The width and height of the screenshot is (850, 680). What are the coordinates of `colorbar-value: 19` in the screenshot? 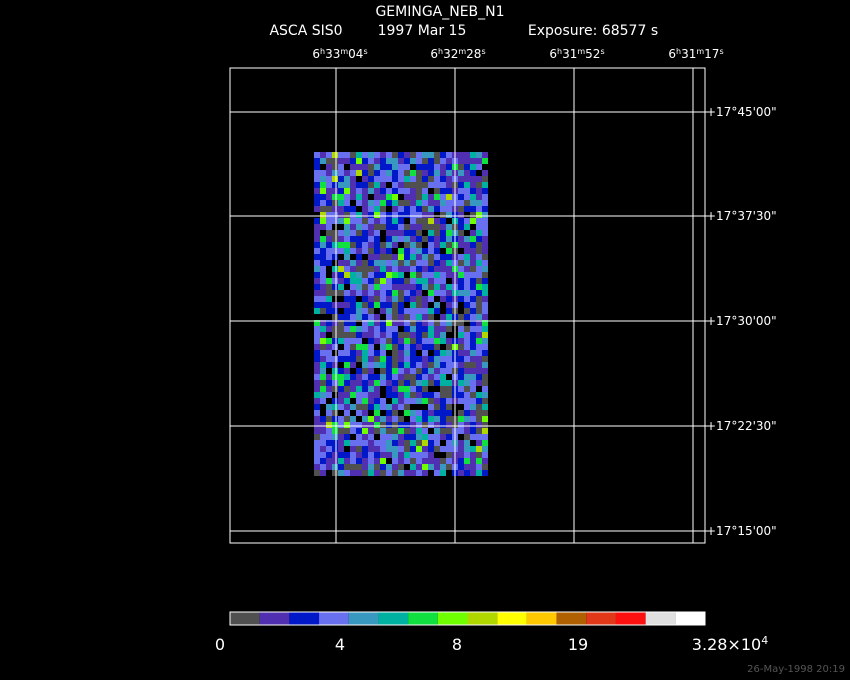 It's located at (578, 644).